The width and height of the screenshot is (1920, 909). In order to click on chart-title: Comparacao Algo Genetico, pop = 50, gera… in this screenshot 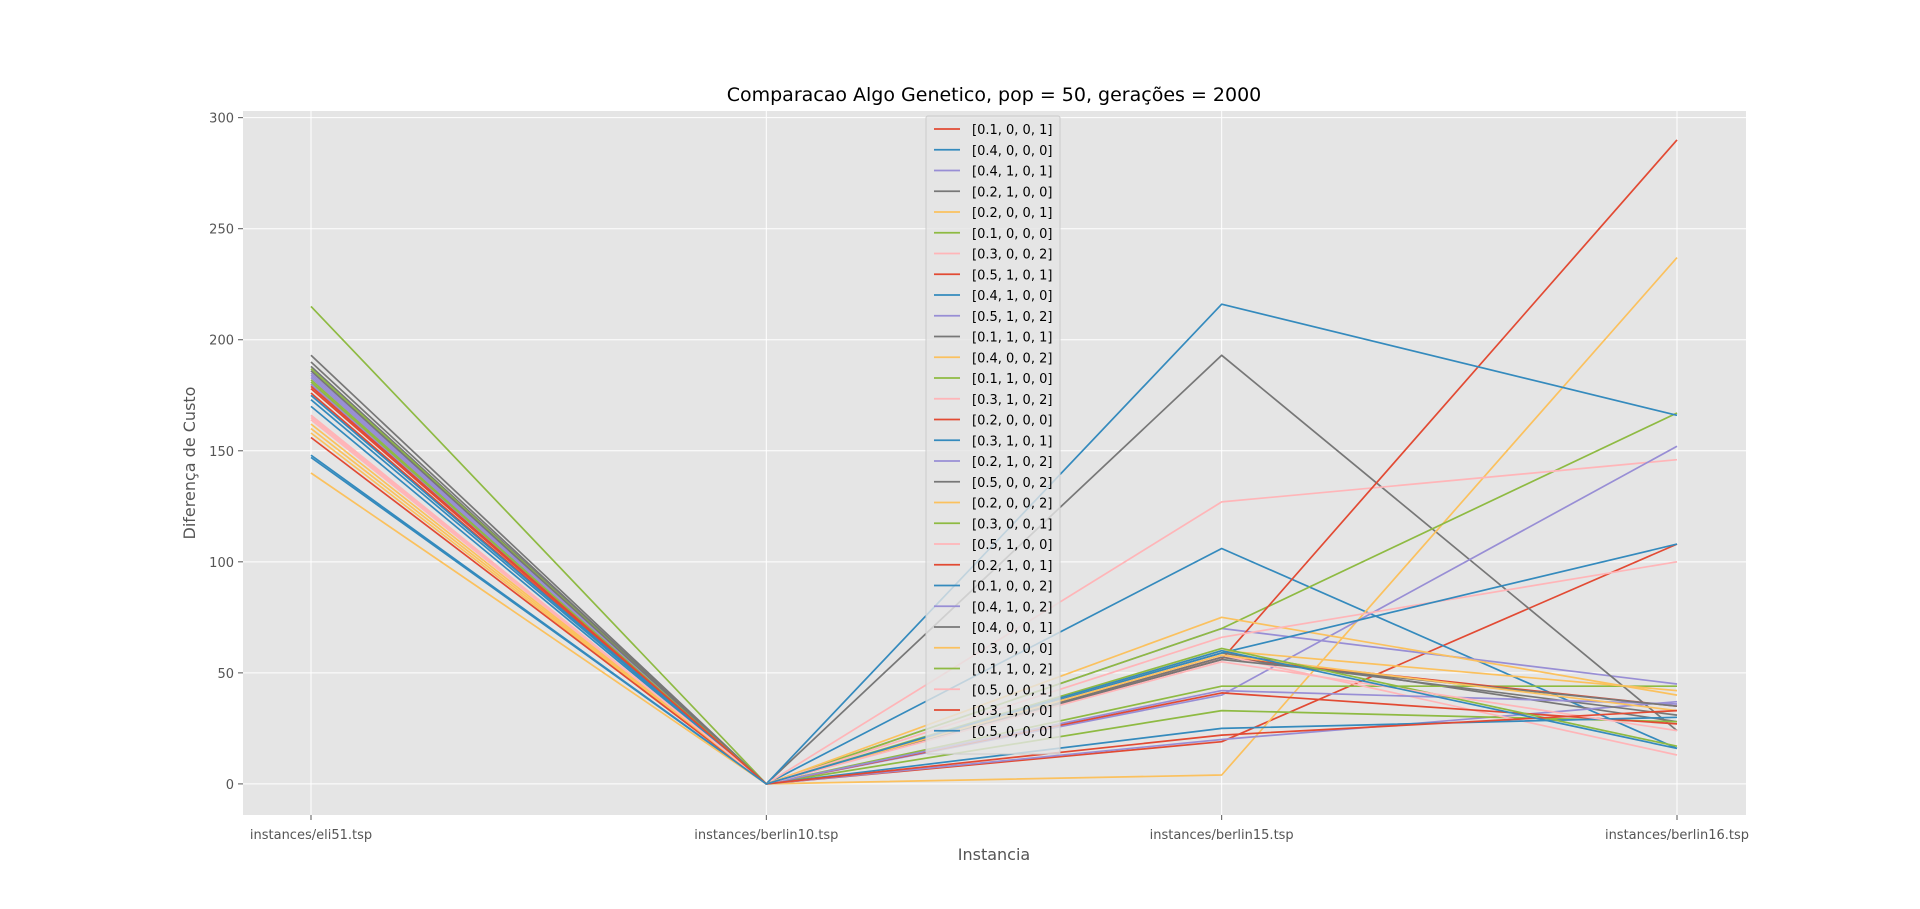, I will do `click(994, 95)`.